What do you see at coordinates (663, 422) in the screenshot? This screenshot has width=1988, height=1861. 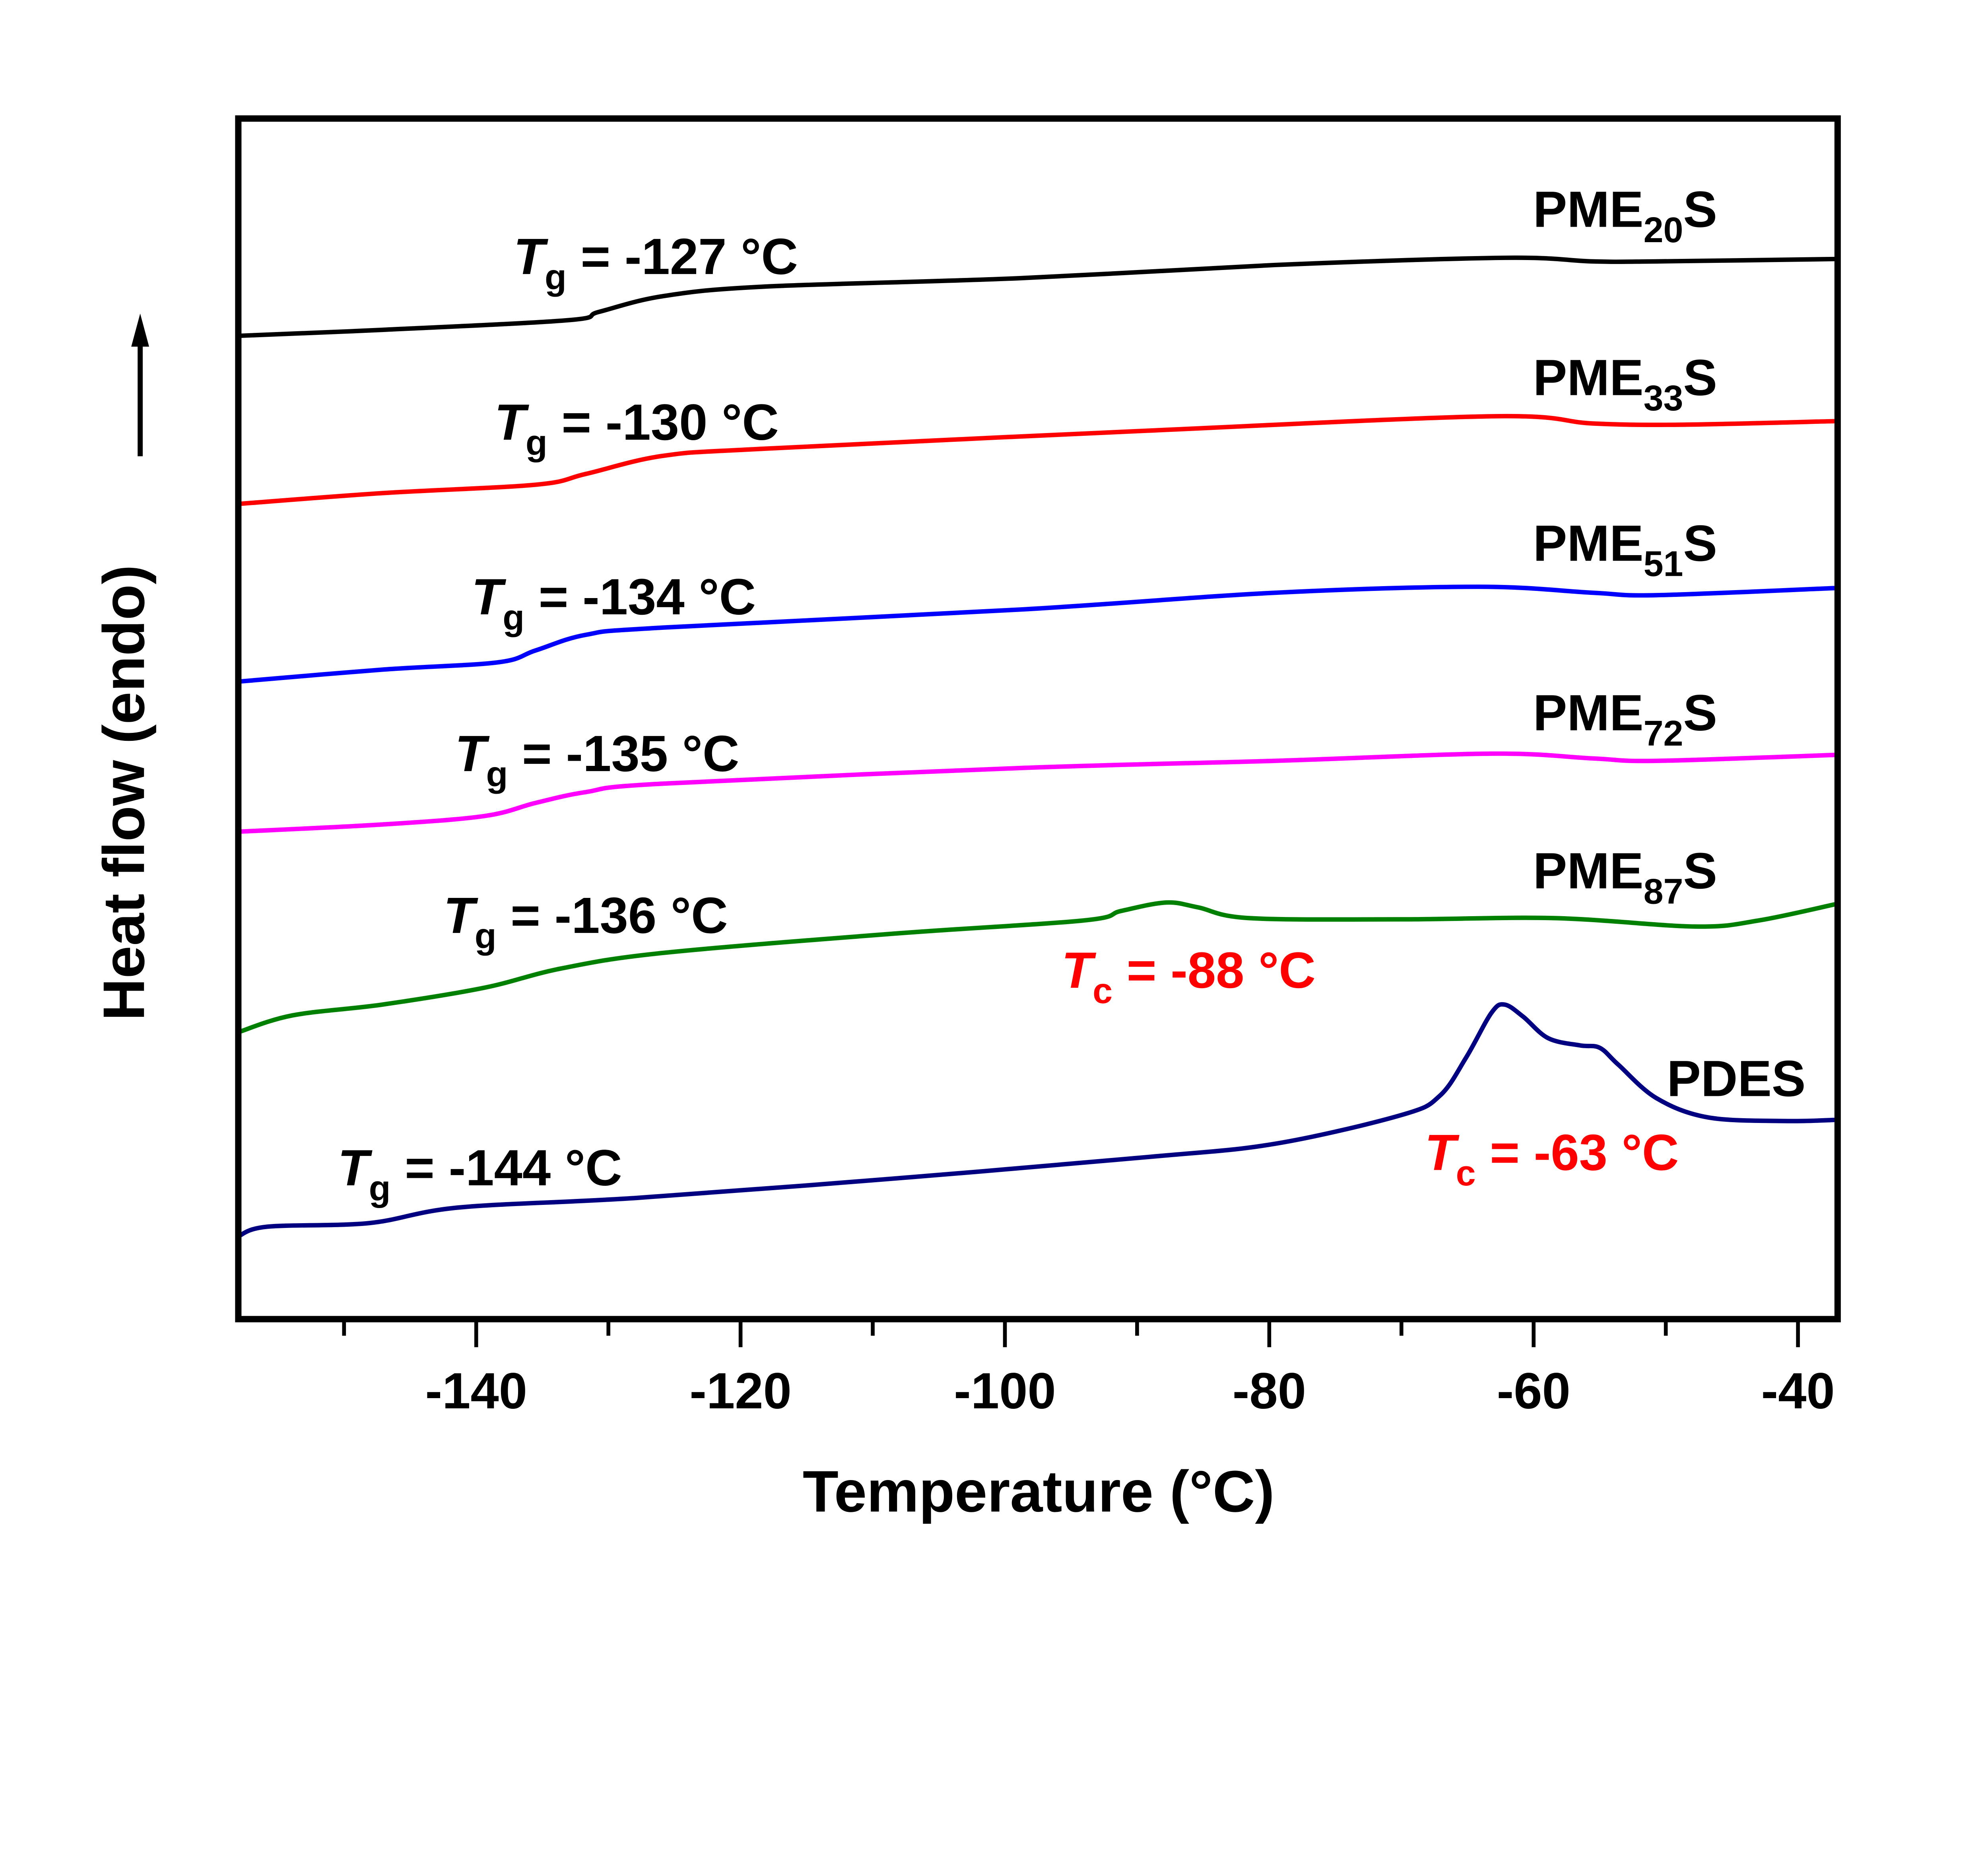 I see `tg-annotation-part: = -130 °C` at bounding box center [663, 422].